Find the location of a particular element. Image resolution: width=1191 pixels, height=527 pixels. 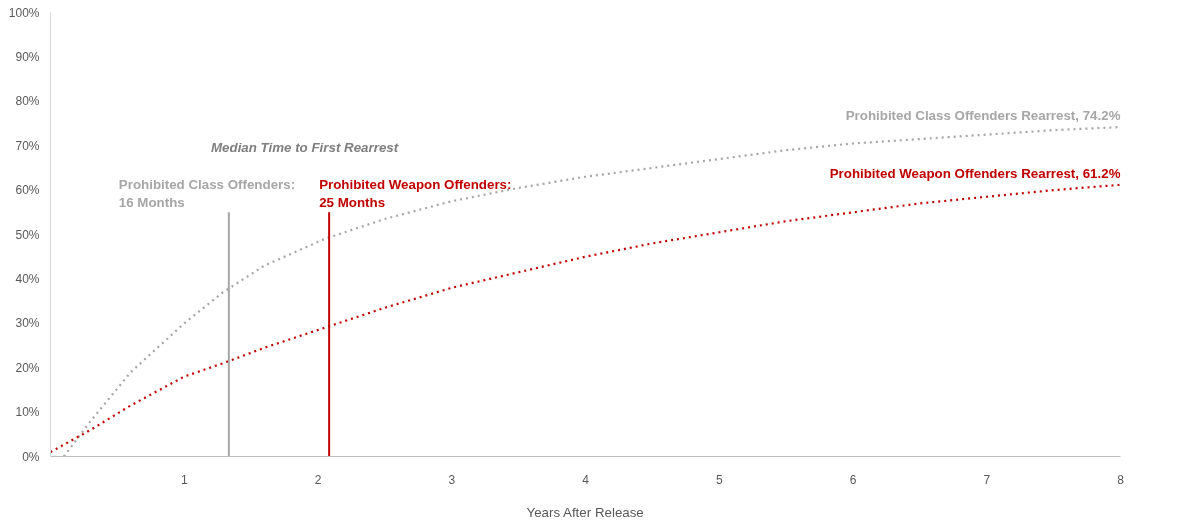

y-tick-label: 80% is located at coordinates (27, 101).